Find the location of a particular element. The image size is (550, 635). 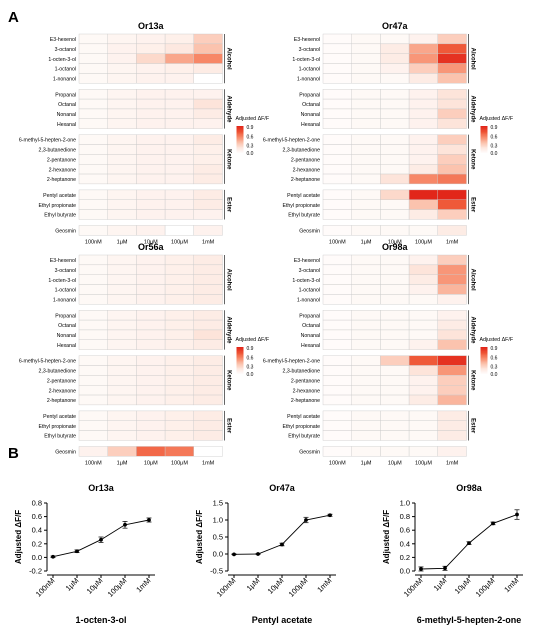

heatmap-col-label: 100μM is located at coordinates (179, 242).